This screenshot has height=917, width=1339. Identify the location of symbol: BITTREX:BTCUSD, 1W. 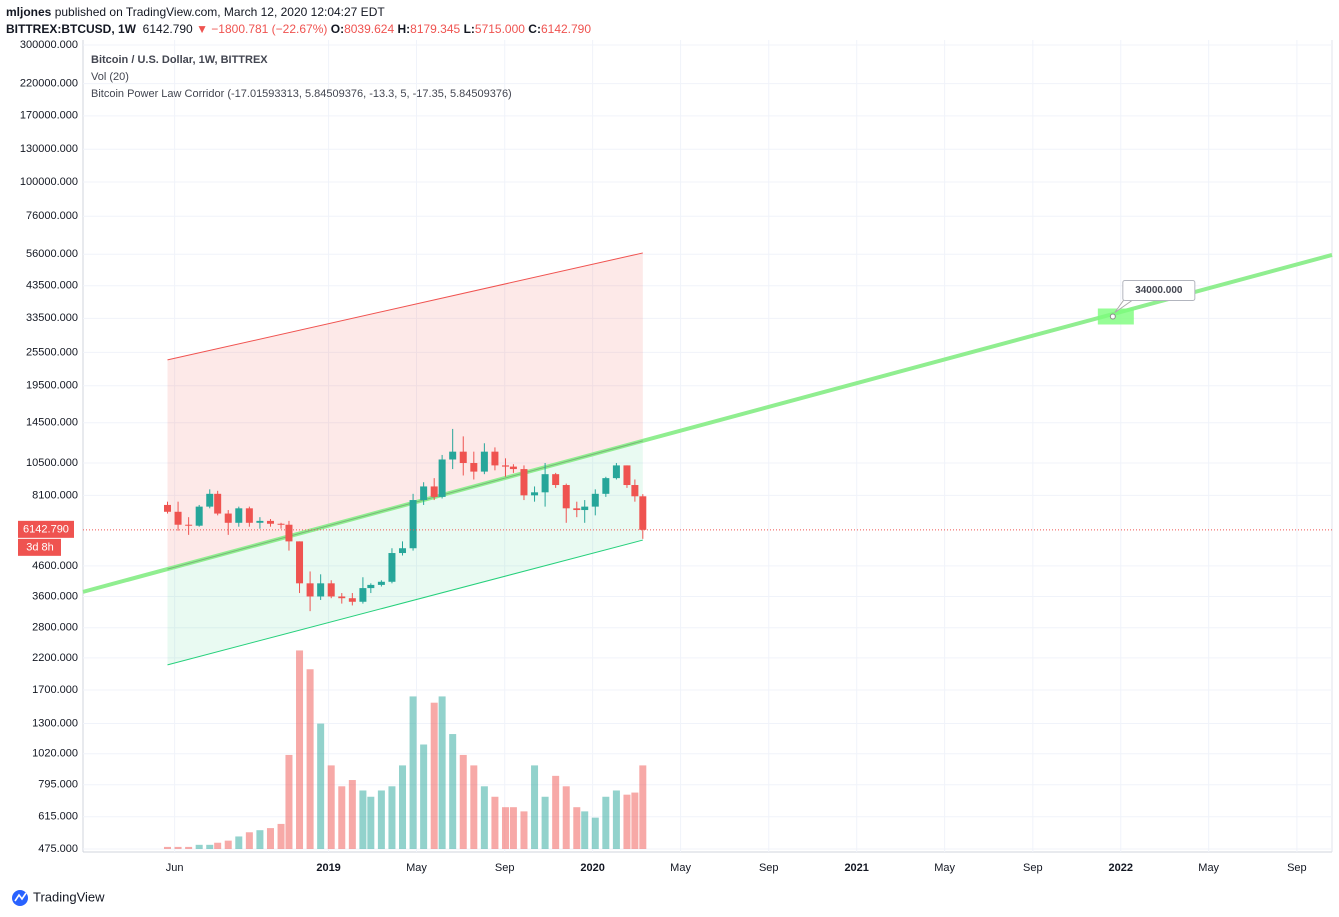
(71, 29).